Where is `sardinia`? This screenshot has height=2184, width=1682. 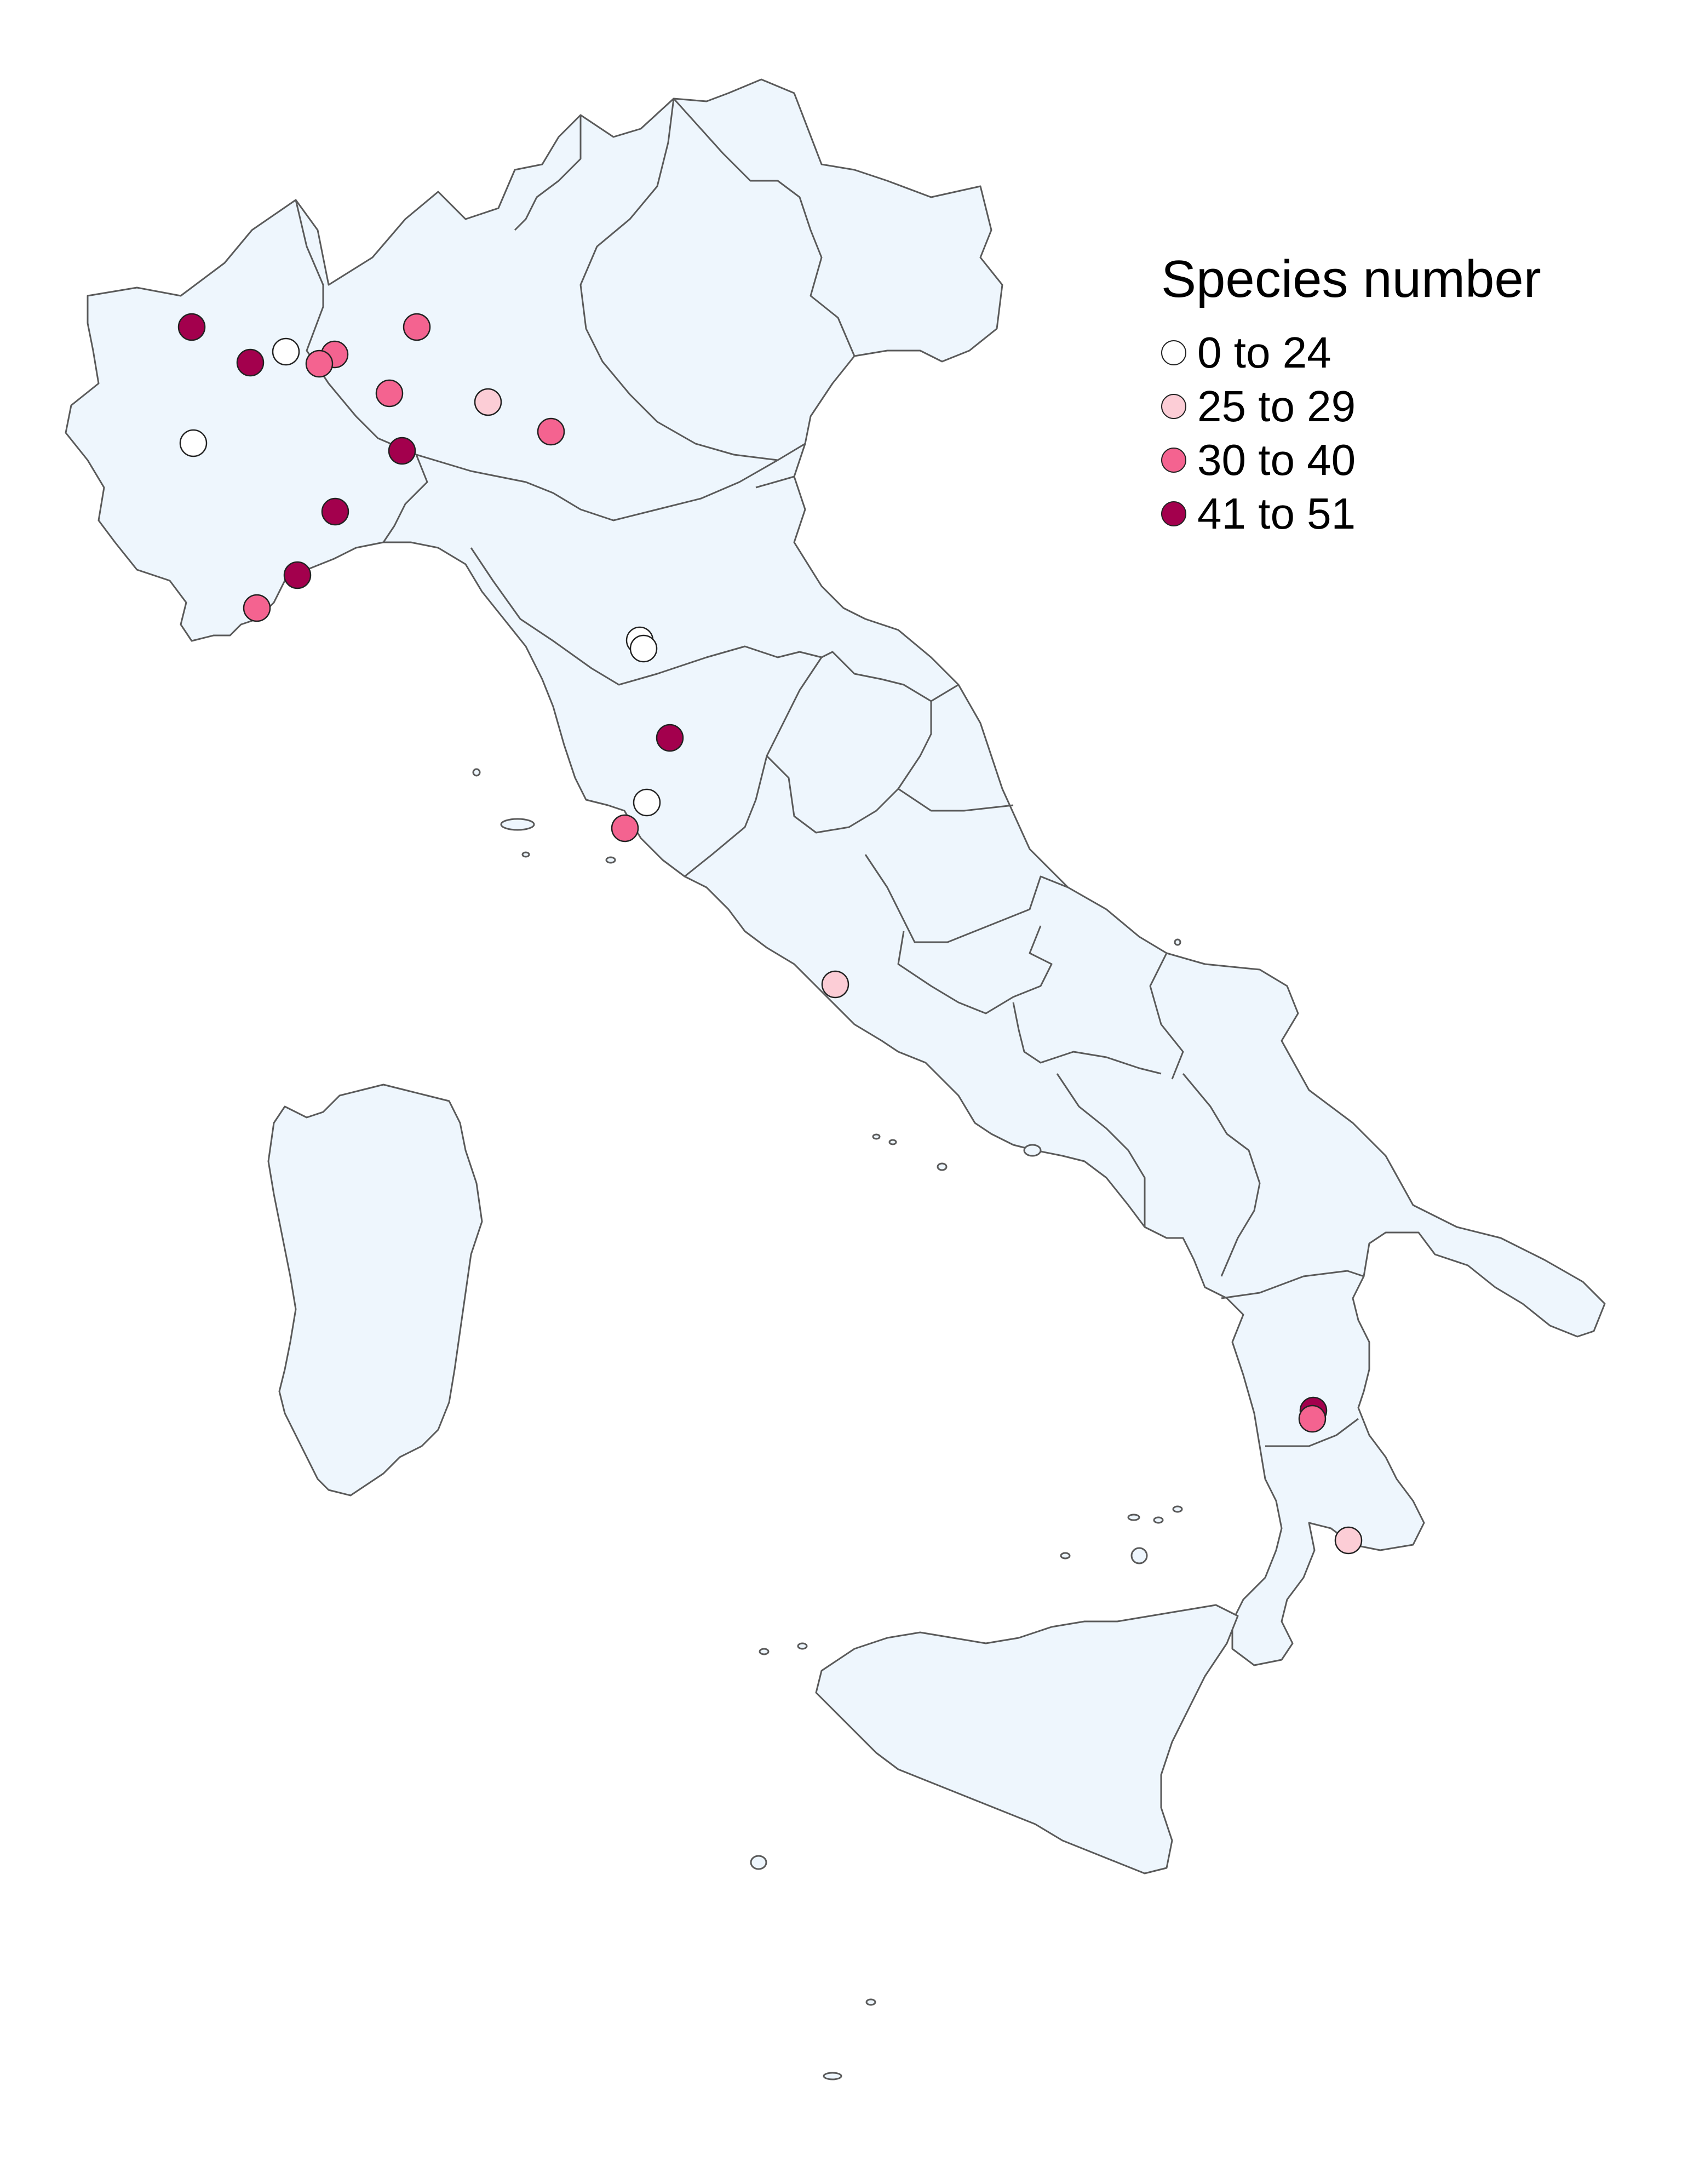
sardinia is located at coordinates (375, 1290).